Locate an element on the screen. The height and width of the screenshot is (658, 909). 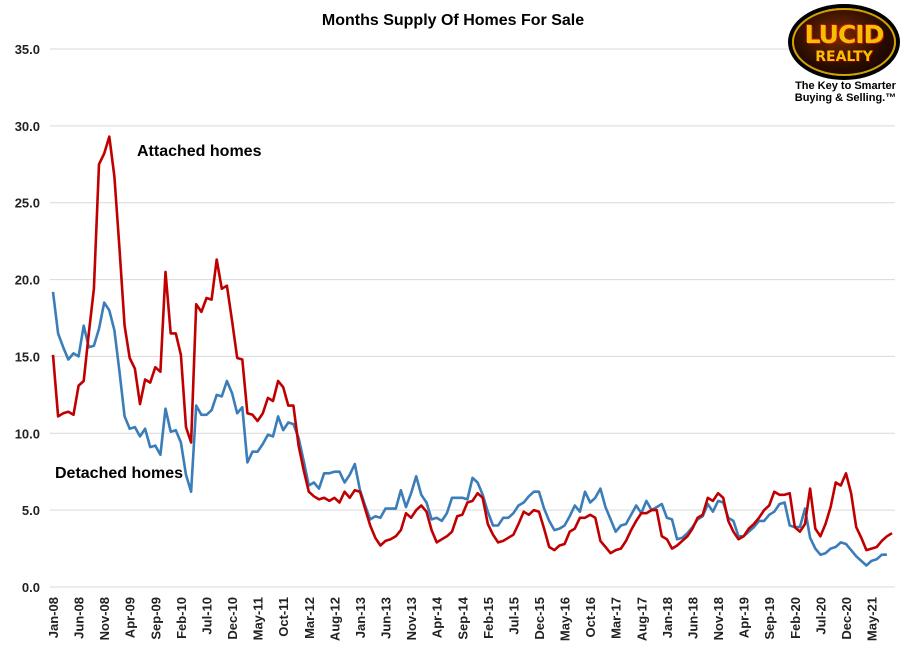
detached-homes-label: Detached homes is located at coordinates (119, 473).